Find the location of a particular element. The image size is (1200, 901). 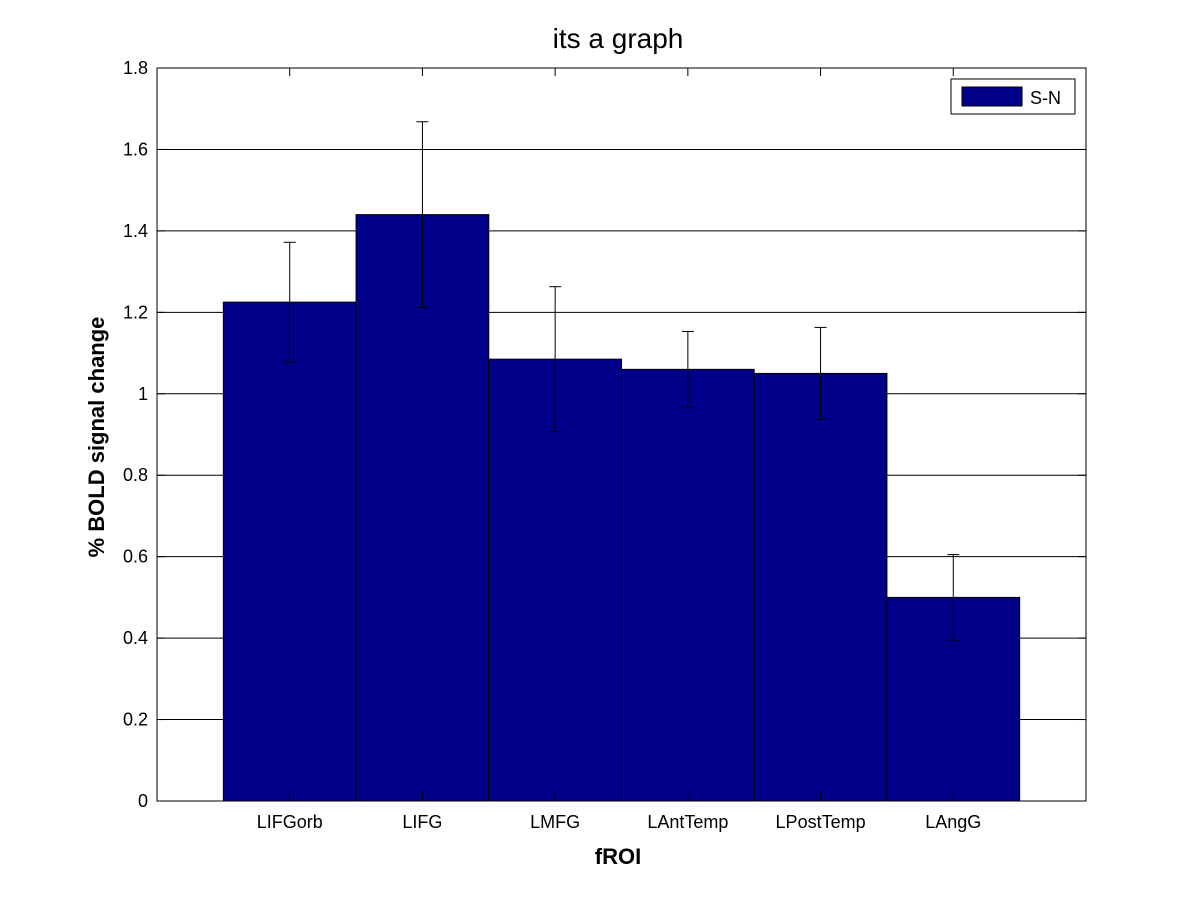

x-tick-label: LAntTemp is located at coordinates (687, 822).